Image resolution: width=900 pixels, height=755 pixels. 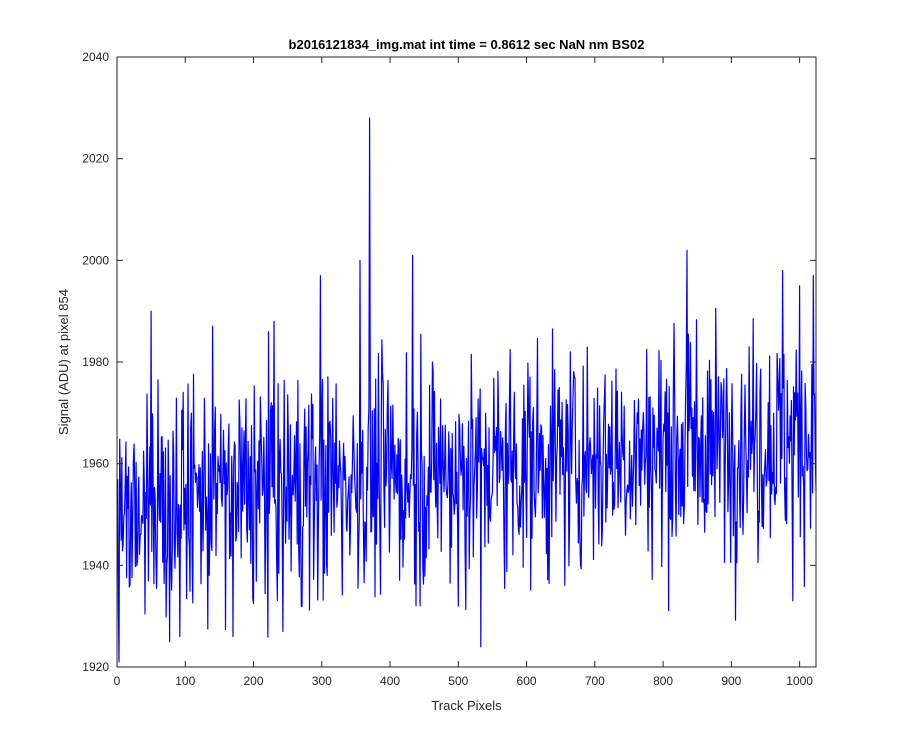 What do you see at coordinates (95, 260) in the screenshot?
I see `y-tick-label: 2000` at bounding box center [95, 260].